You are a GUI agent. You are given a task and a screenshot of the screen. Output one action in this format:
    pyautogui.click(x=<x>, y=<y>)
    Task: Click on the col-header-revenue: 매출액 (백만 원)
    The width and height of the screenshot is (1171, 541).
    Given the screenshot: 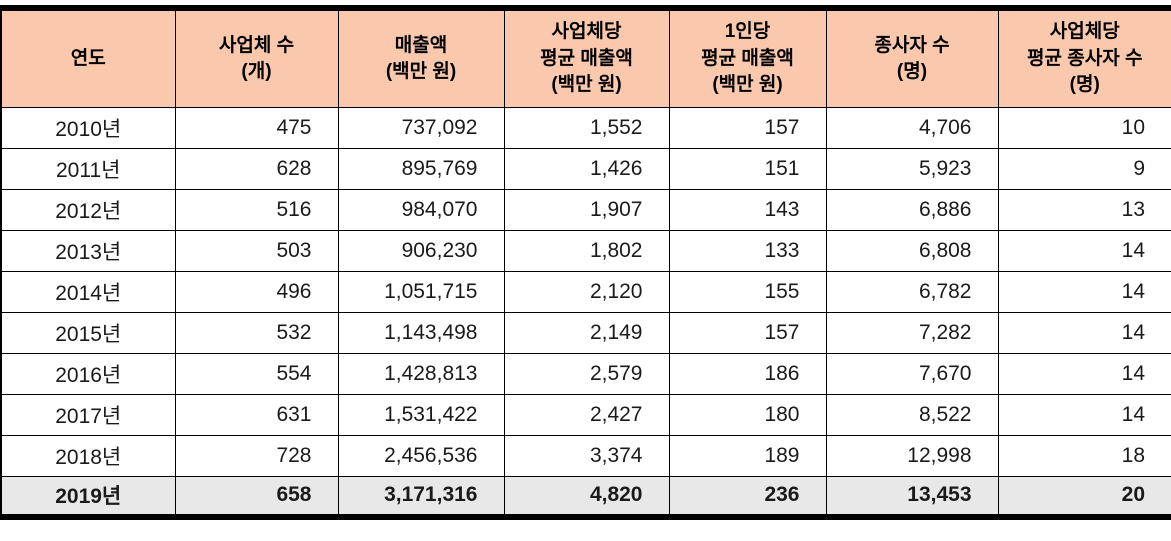 What is the action you would take?
    pyautogui.click(x=421, y=57)
    